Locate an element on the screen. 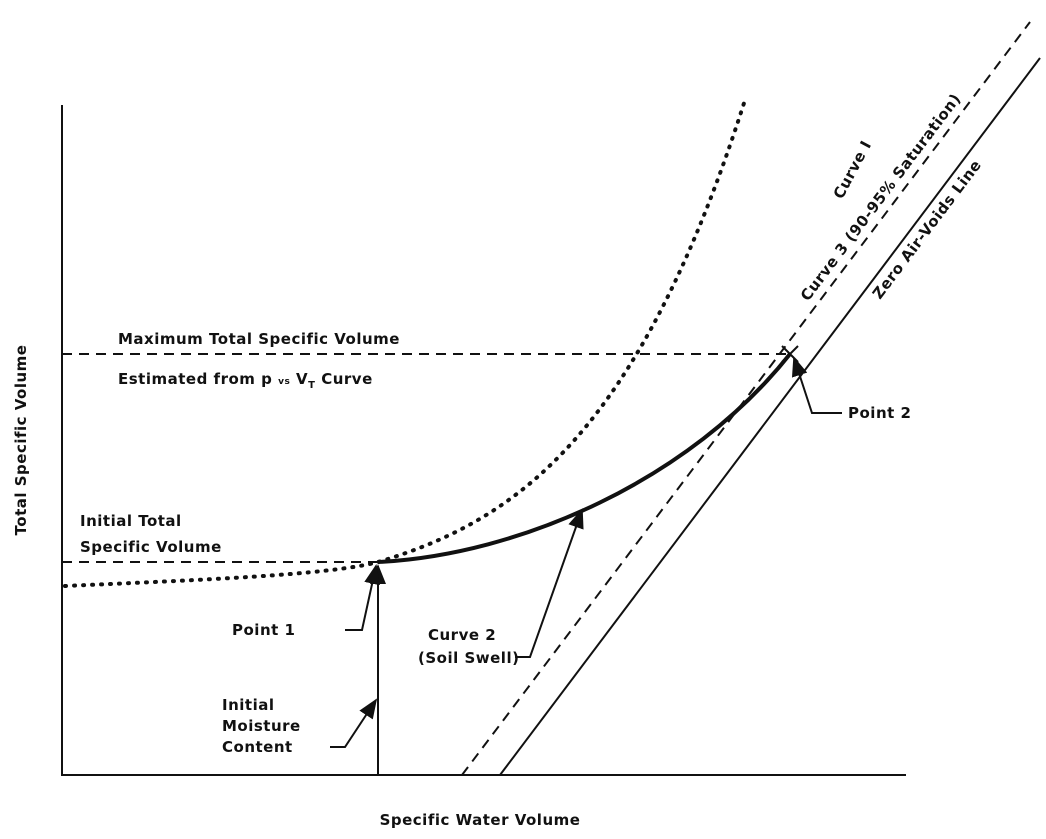 This screenshot has height=839, width=1046. point-1-label: Point 1 is located at coordinates (263, 630).